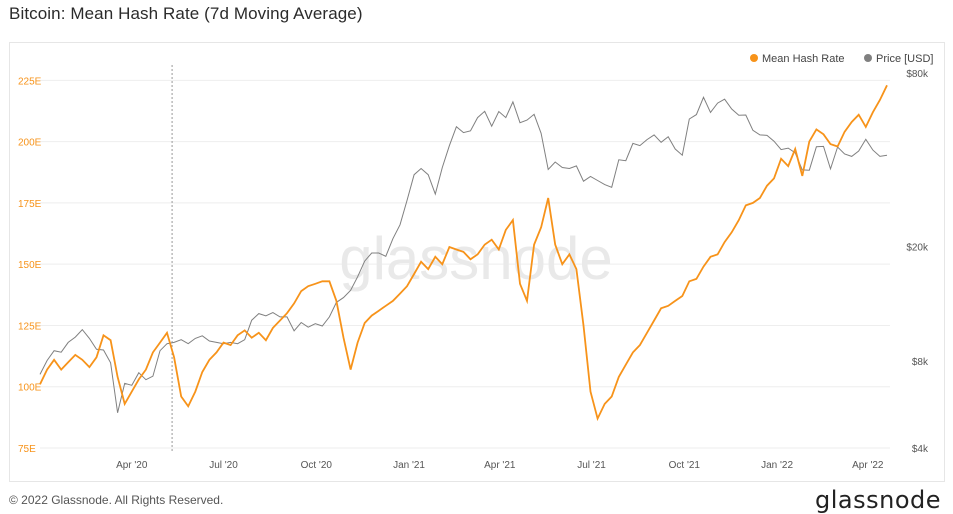  I want to click on y-right-tick-label: $8k, so click(920, 362).